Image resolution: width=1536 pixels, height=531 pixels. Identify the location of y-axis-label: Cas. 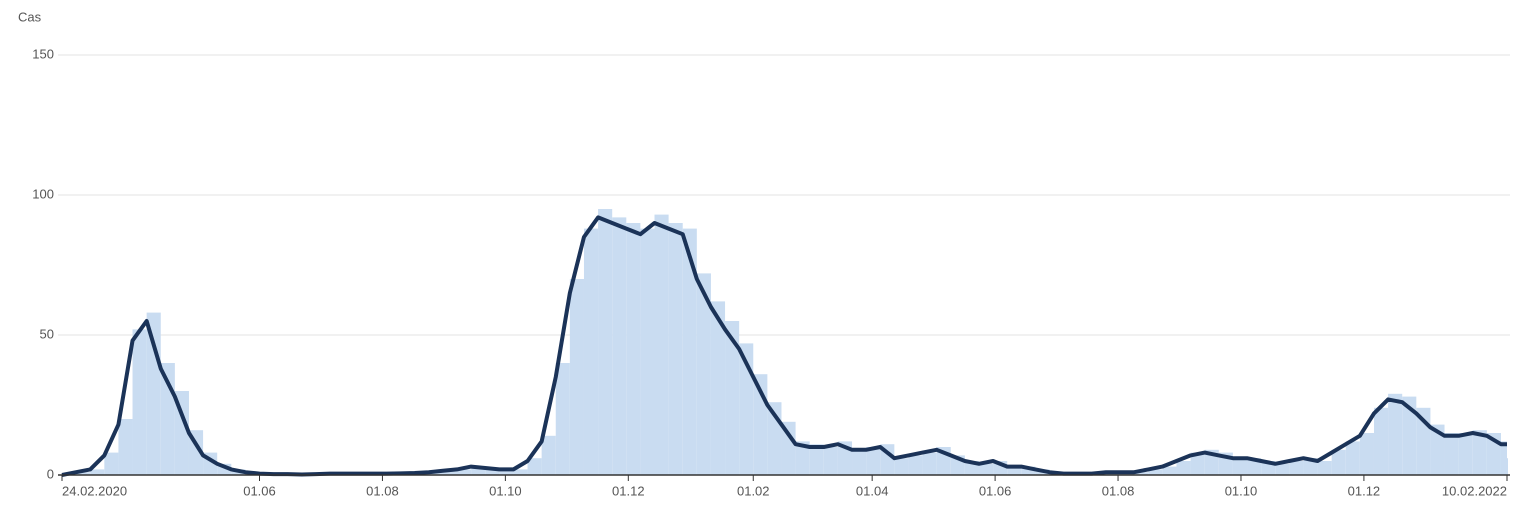
(30, 16).